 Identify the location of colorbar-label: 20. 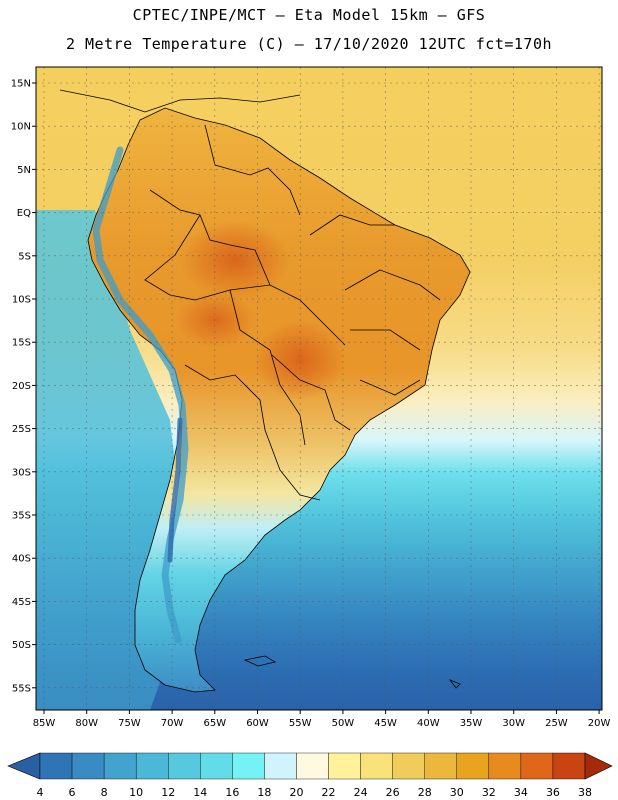
(296, 792).